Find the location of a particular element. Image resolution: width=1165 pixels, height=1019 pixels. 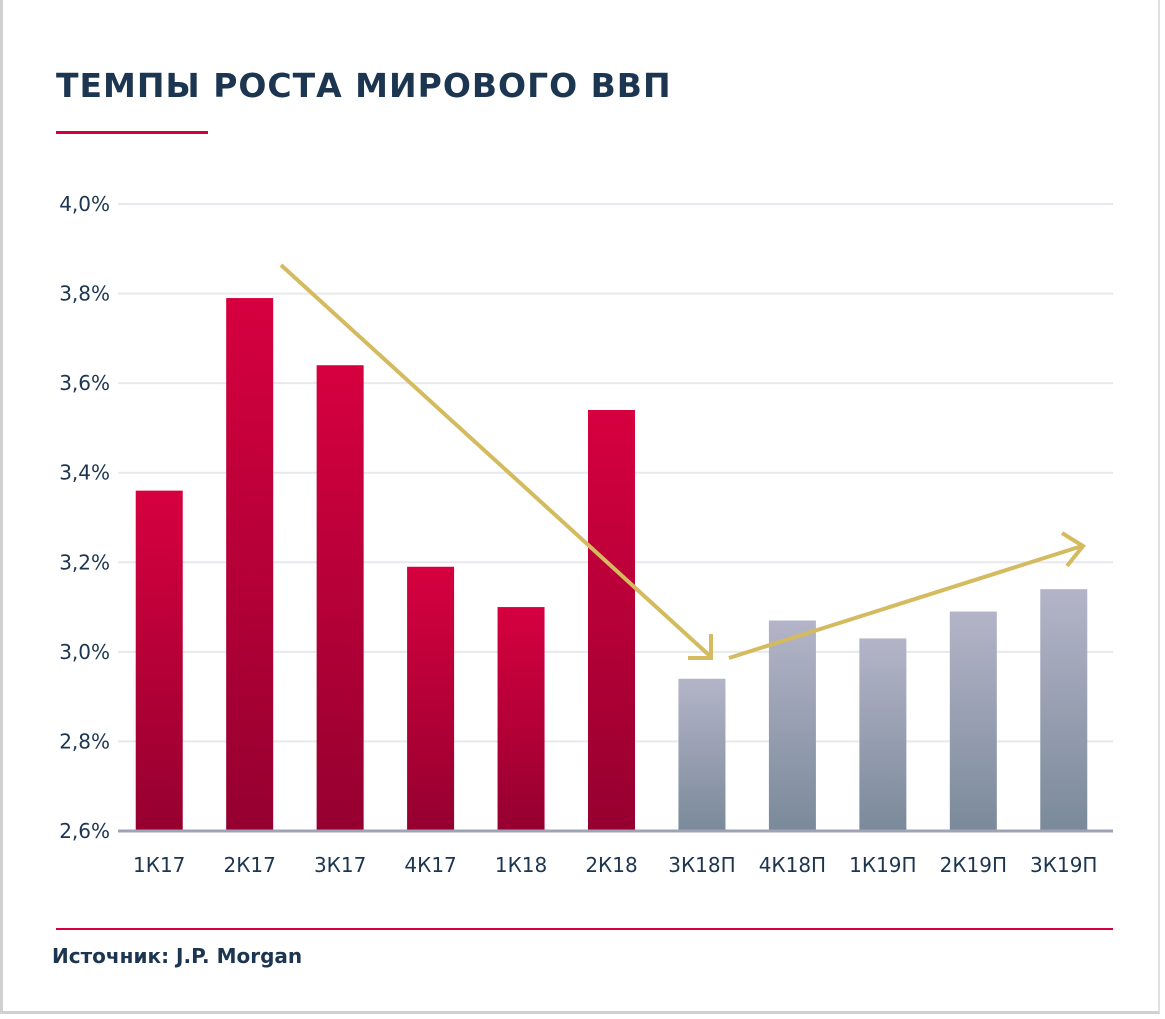

bar-1К18 is located at coordinates (521, 719).